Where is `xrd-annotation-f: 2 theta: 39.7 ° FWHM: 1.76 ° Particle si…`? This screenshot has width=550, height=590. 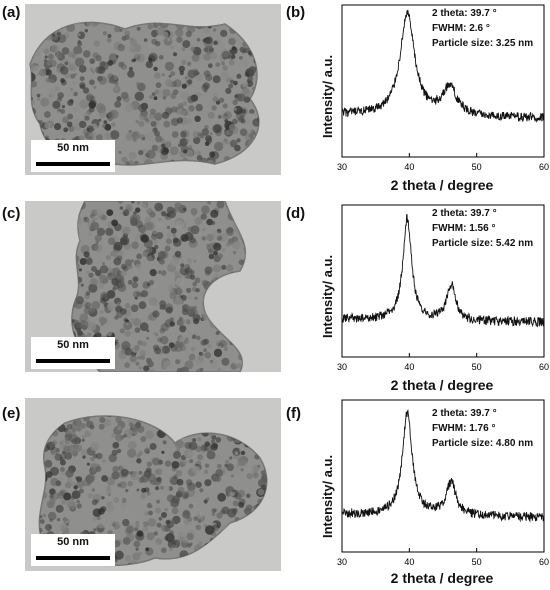 xrd-annotation-f: 2 theta: 39.7 ° FWHM: 1.76 ° Particle si… is located at coordinates (482, 428).